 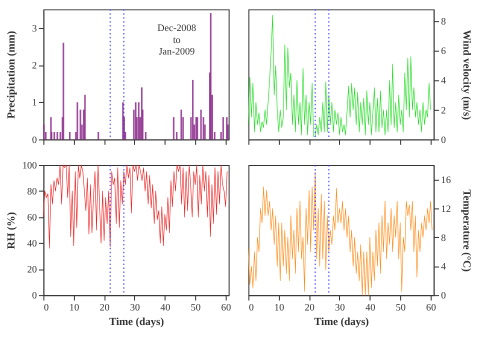 I want to click on y2-axis-title: Wind velocity (m/s), so click(x=466, y=75).